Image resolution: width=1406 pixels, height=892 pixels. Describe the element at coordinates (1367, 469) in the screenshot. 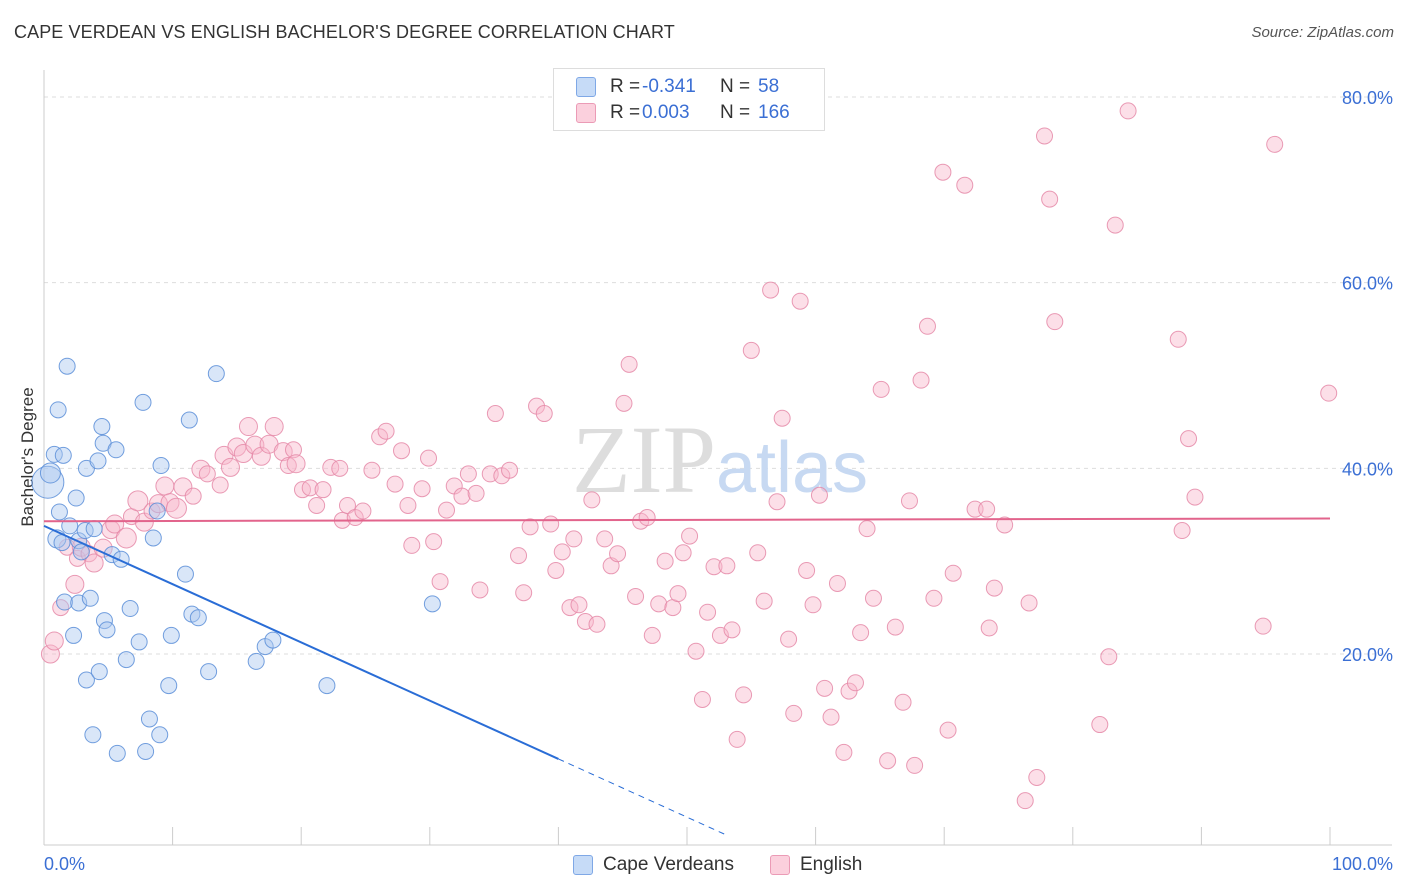

I see `y-tick-label: 40.0%` at that location.